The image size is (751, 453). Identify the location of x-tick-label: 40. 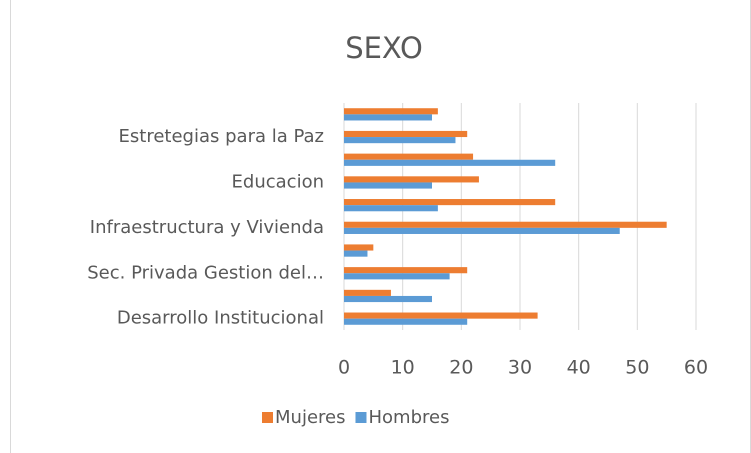
(579, 368).